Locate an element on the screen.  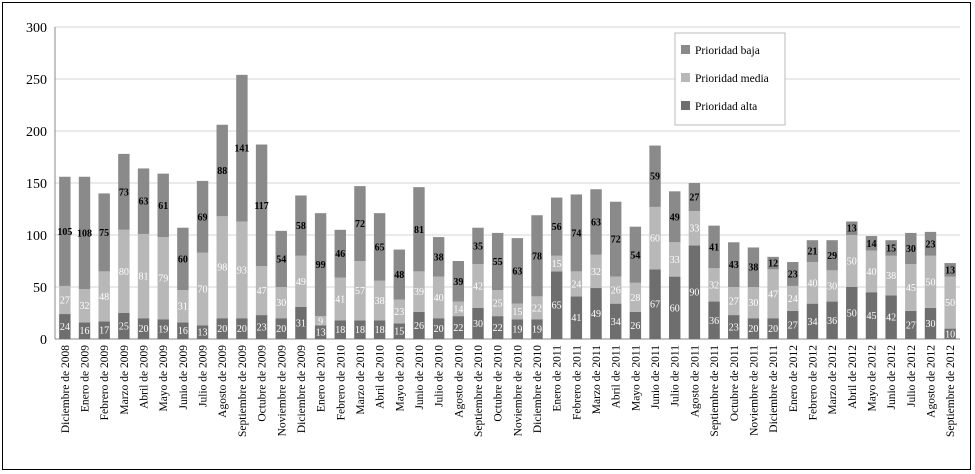
data-label-baja: 27 is located at coordinates (694, 198).